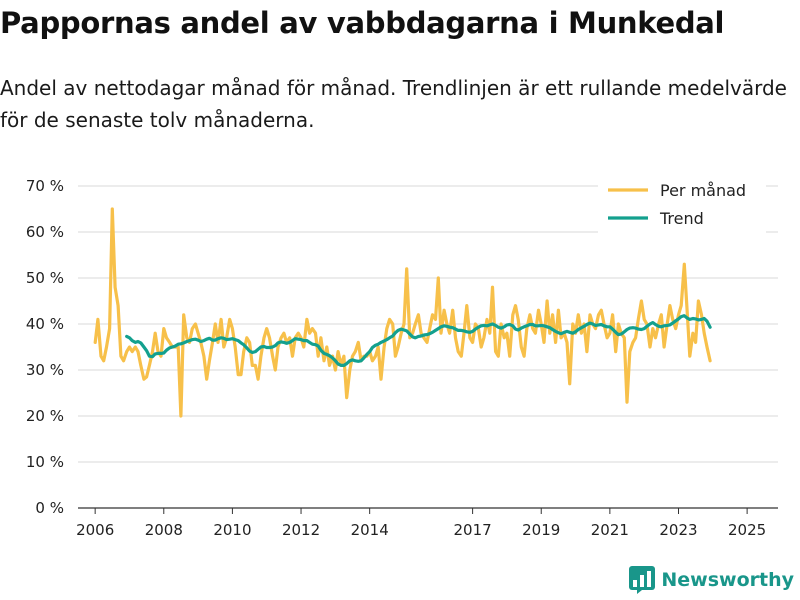  I want to click on newsworthy-brand: Newsworthy, so click(711, 580).